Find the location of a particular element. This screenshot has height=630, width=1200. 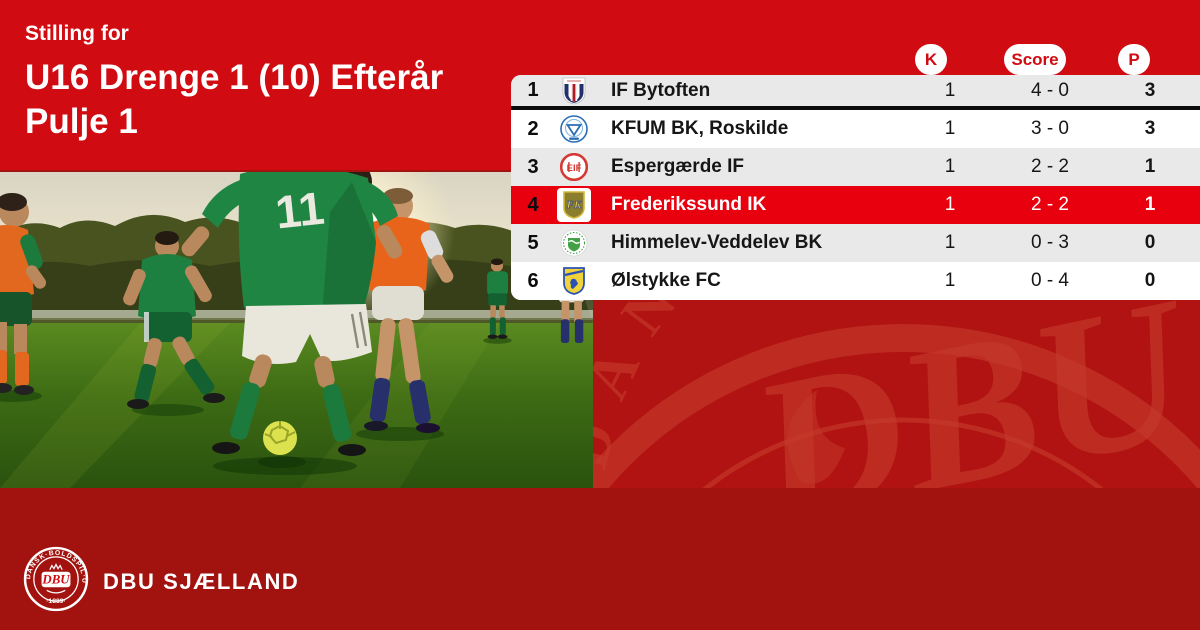

page-title: U16 Drenge 1 (10) Efterår is located at coordinates (234, 77).